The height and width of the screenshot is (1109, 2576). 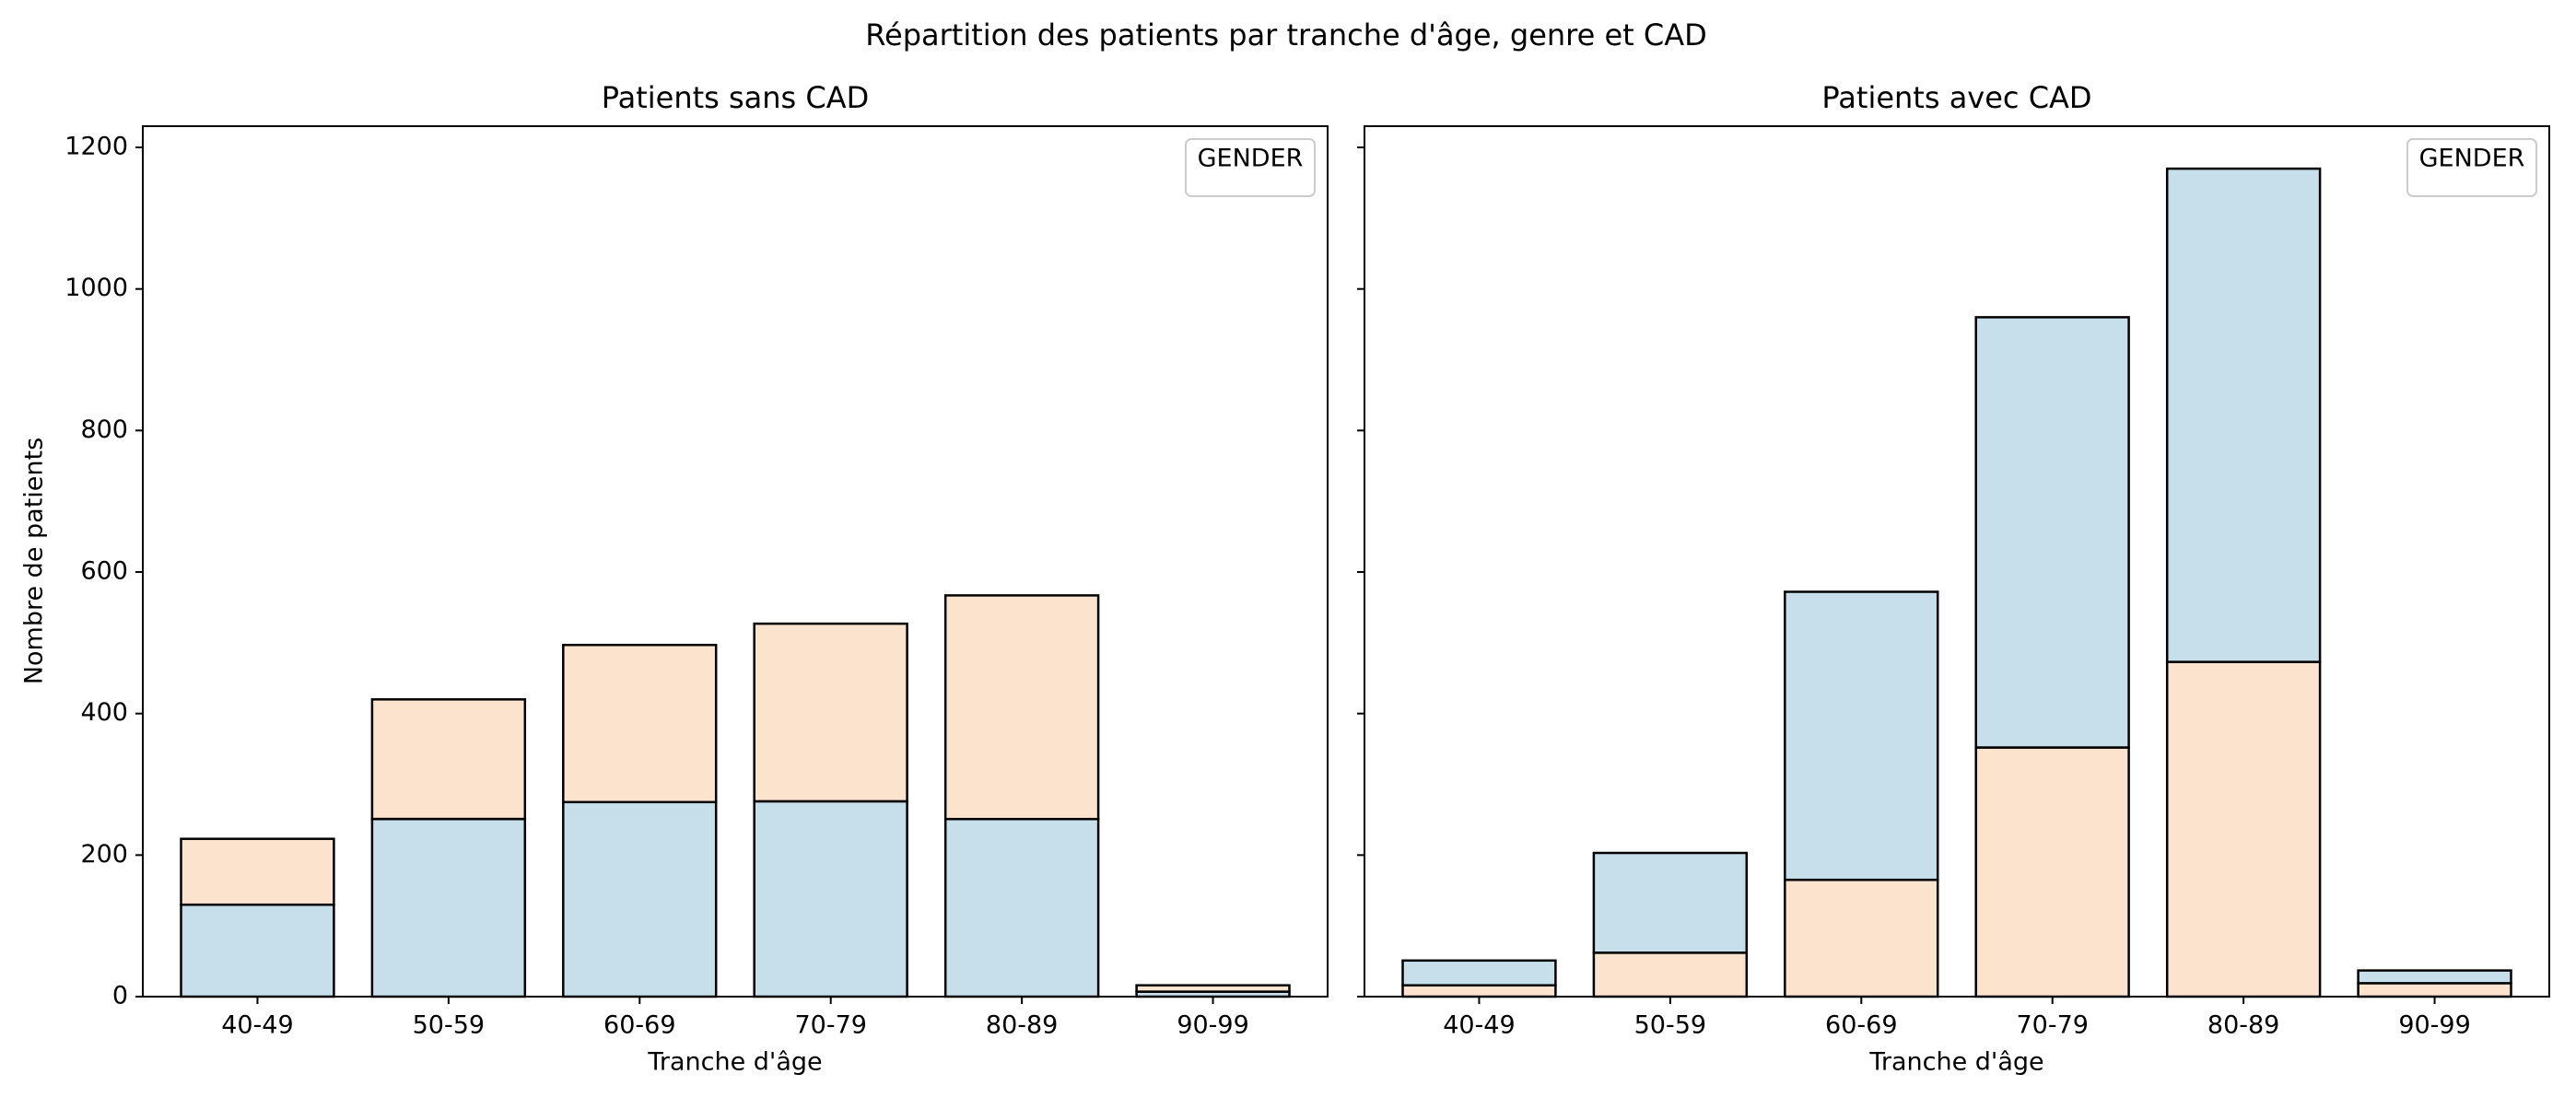 What do you see at coordinates (104, 712) in the screenshot?
I see `y-tick-label: 400` at bounding box center [104, 712].